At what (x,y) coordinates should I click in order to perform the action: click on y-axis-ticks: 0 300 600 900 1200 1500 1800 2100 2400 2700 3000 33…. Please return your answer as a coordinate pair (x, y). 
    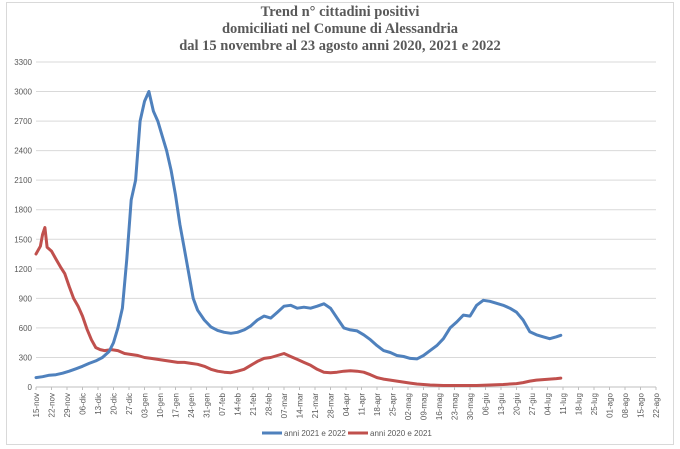
    Looking at the image, I should click on (23, 225).